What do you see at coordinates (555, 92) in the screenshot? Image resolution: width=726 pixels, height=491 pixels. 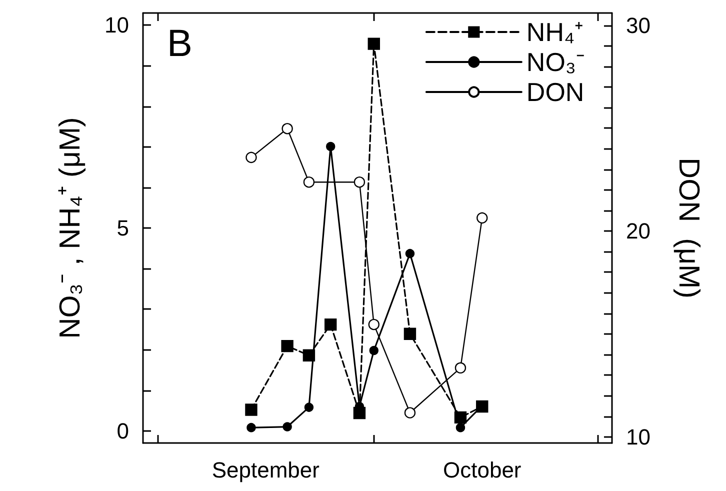 I see `legend-label: DON` at bounding box center [555, 92].